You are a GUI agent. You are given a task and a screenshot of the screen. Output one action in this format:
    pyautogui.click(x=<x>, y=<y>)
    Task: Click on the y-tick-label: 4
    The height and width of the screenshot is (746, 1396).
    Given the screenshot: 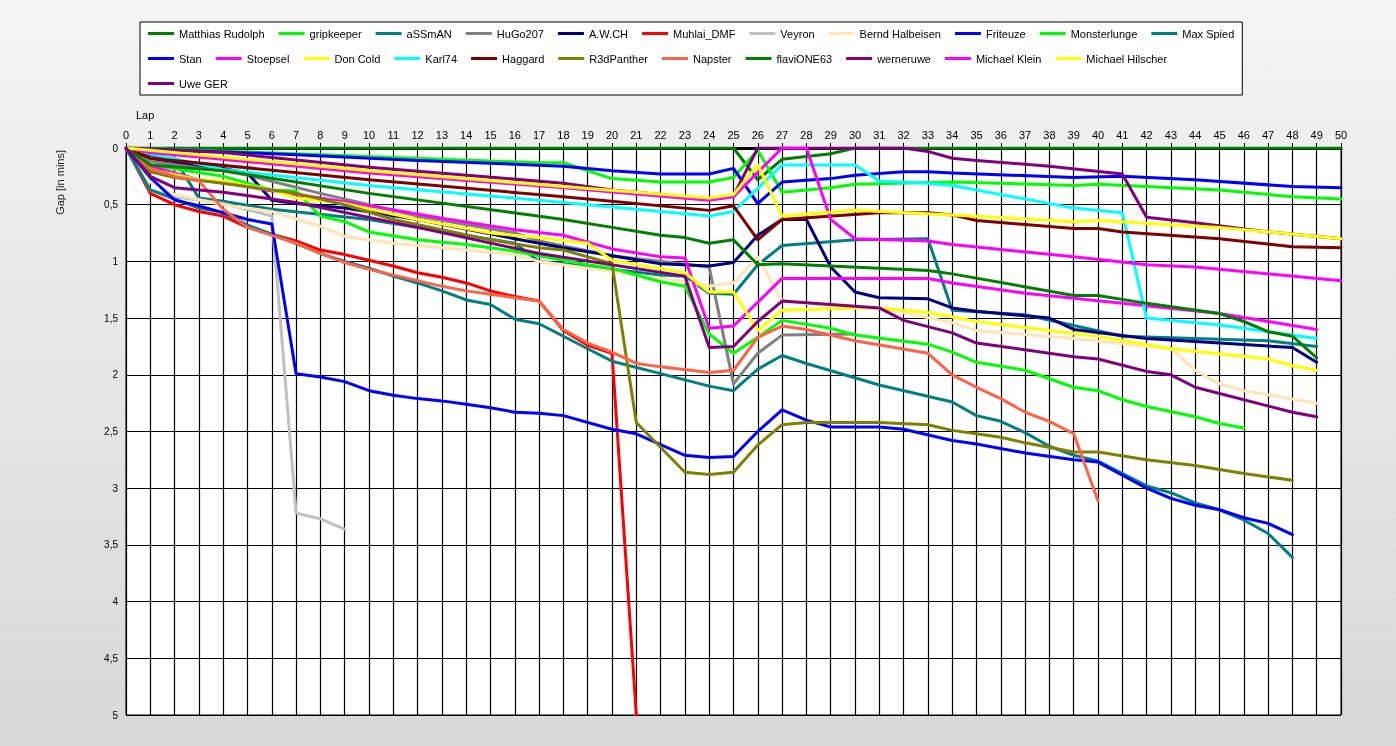 What is the action you would take?
    pyautogui.click(x=115, y=602)
    